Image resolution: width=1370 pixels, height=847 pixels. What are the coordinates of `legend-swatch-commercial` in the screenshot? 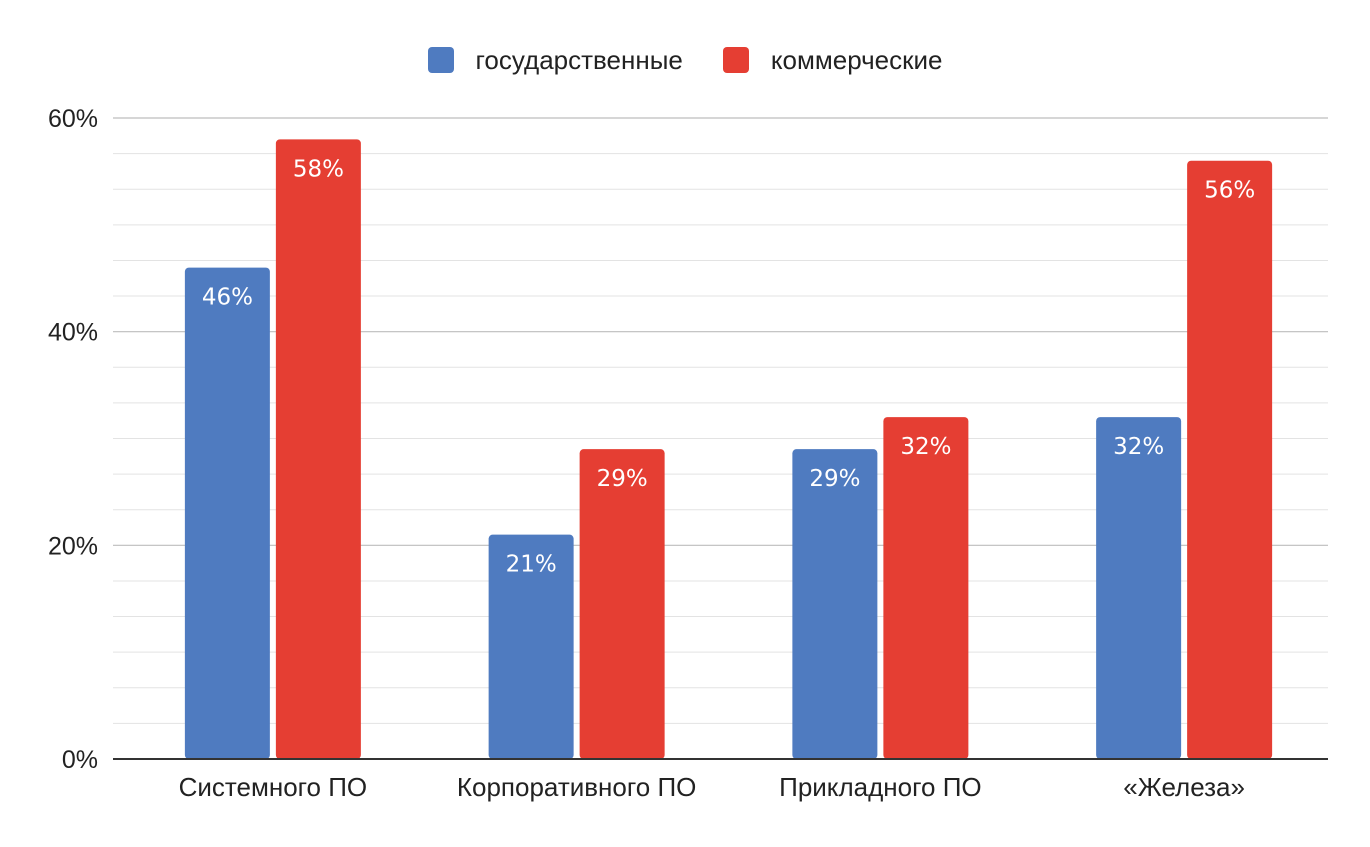 It's located at (735, 60).